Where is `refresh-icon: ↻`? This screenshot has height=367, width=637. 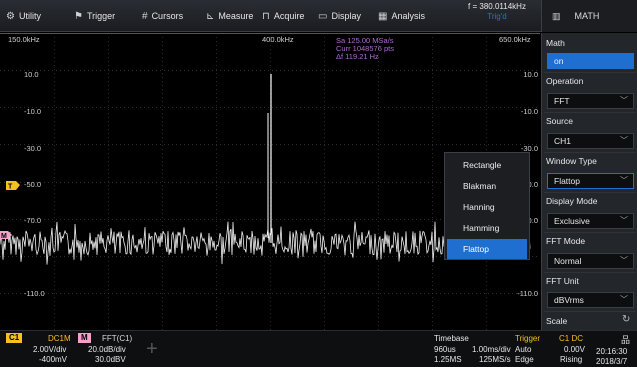
refresh-icon: ↻ is located at coordinates (626, 319).